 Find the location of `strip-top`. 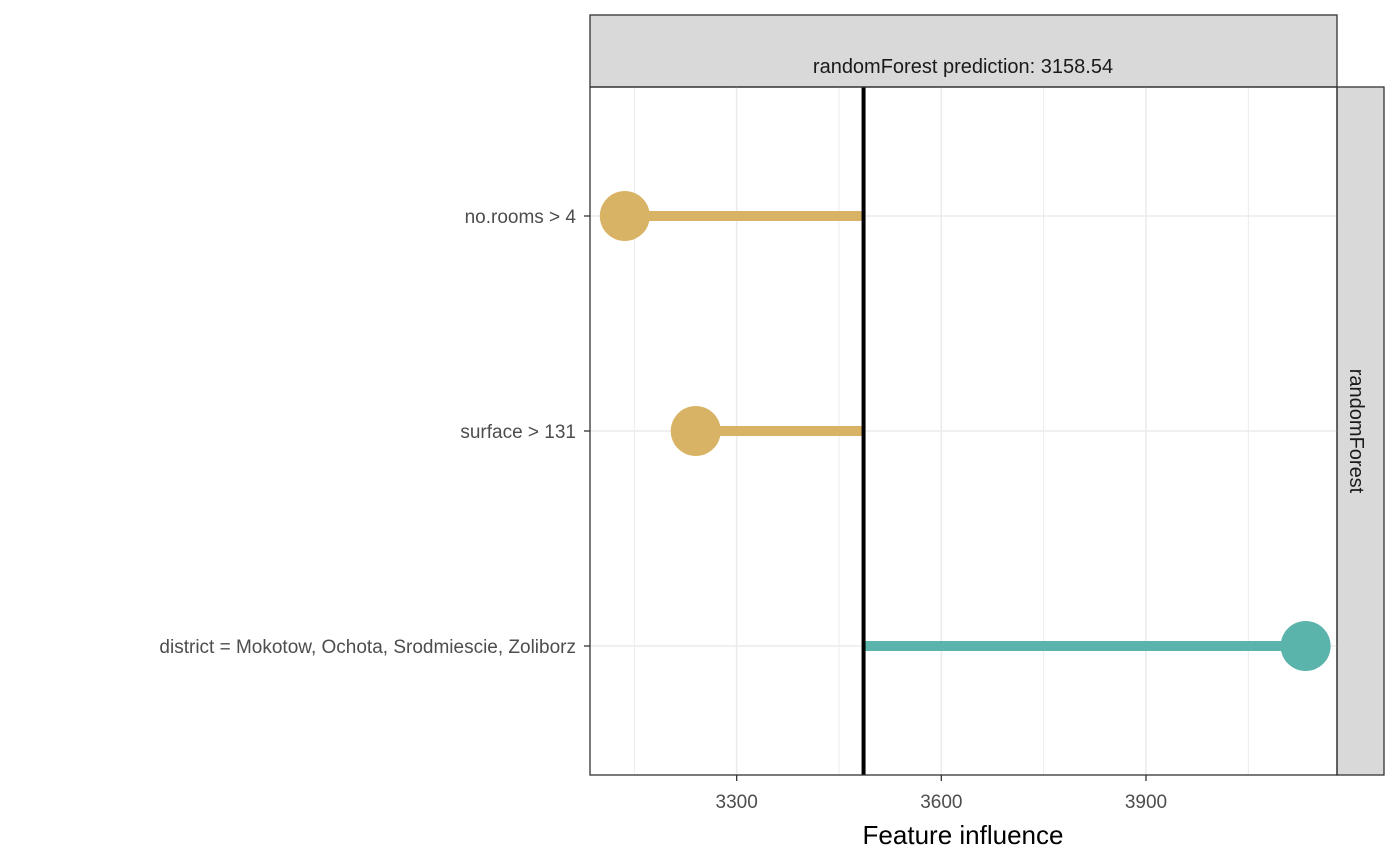

strip-top is located at coordinates (963, 51).